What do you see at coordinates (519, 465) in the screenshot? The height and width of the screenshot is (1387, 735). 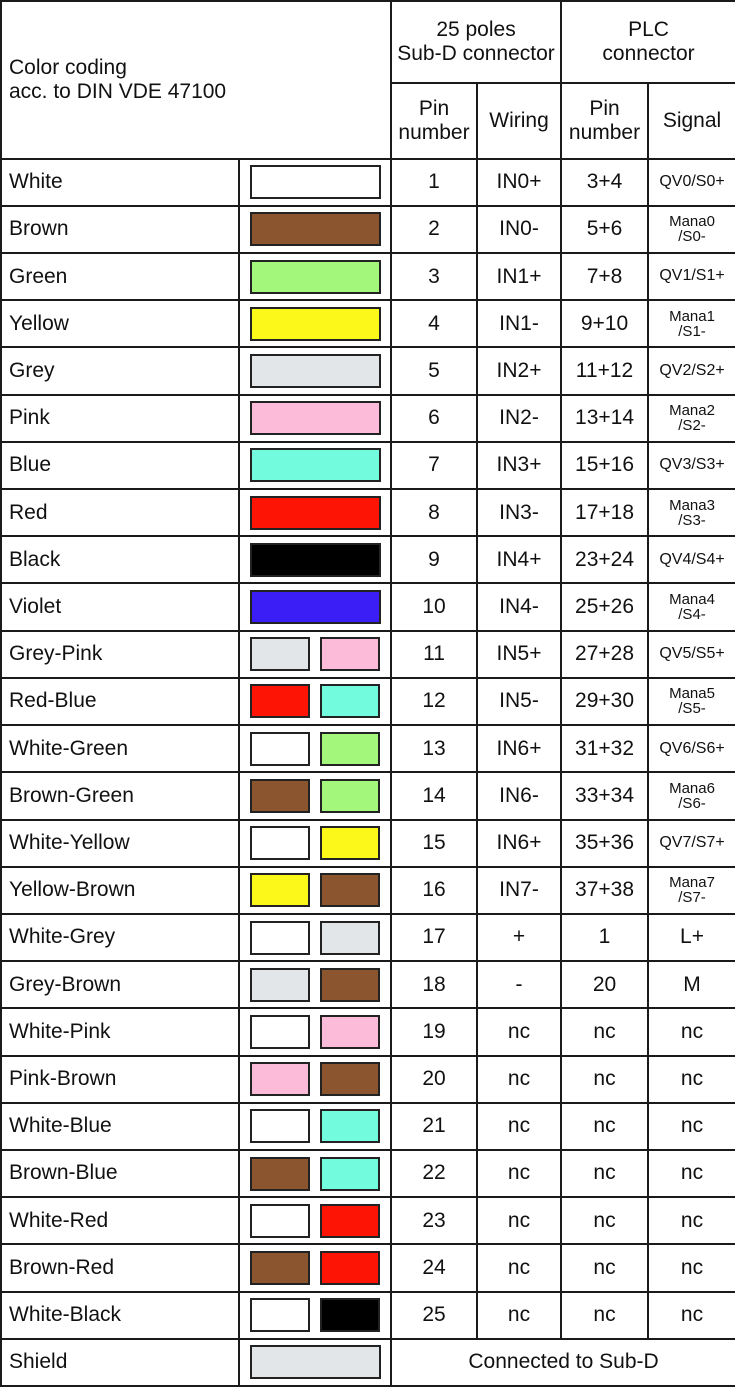 I see `wiring-cell: IN3+` at bounding box center [519, 465].